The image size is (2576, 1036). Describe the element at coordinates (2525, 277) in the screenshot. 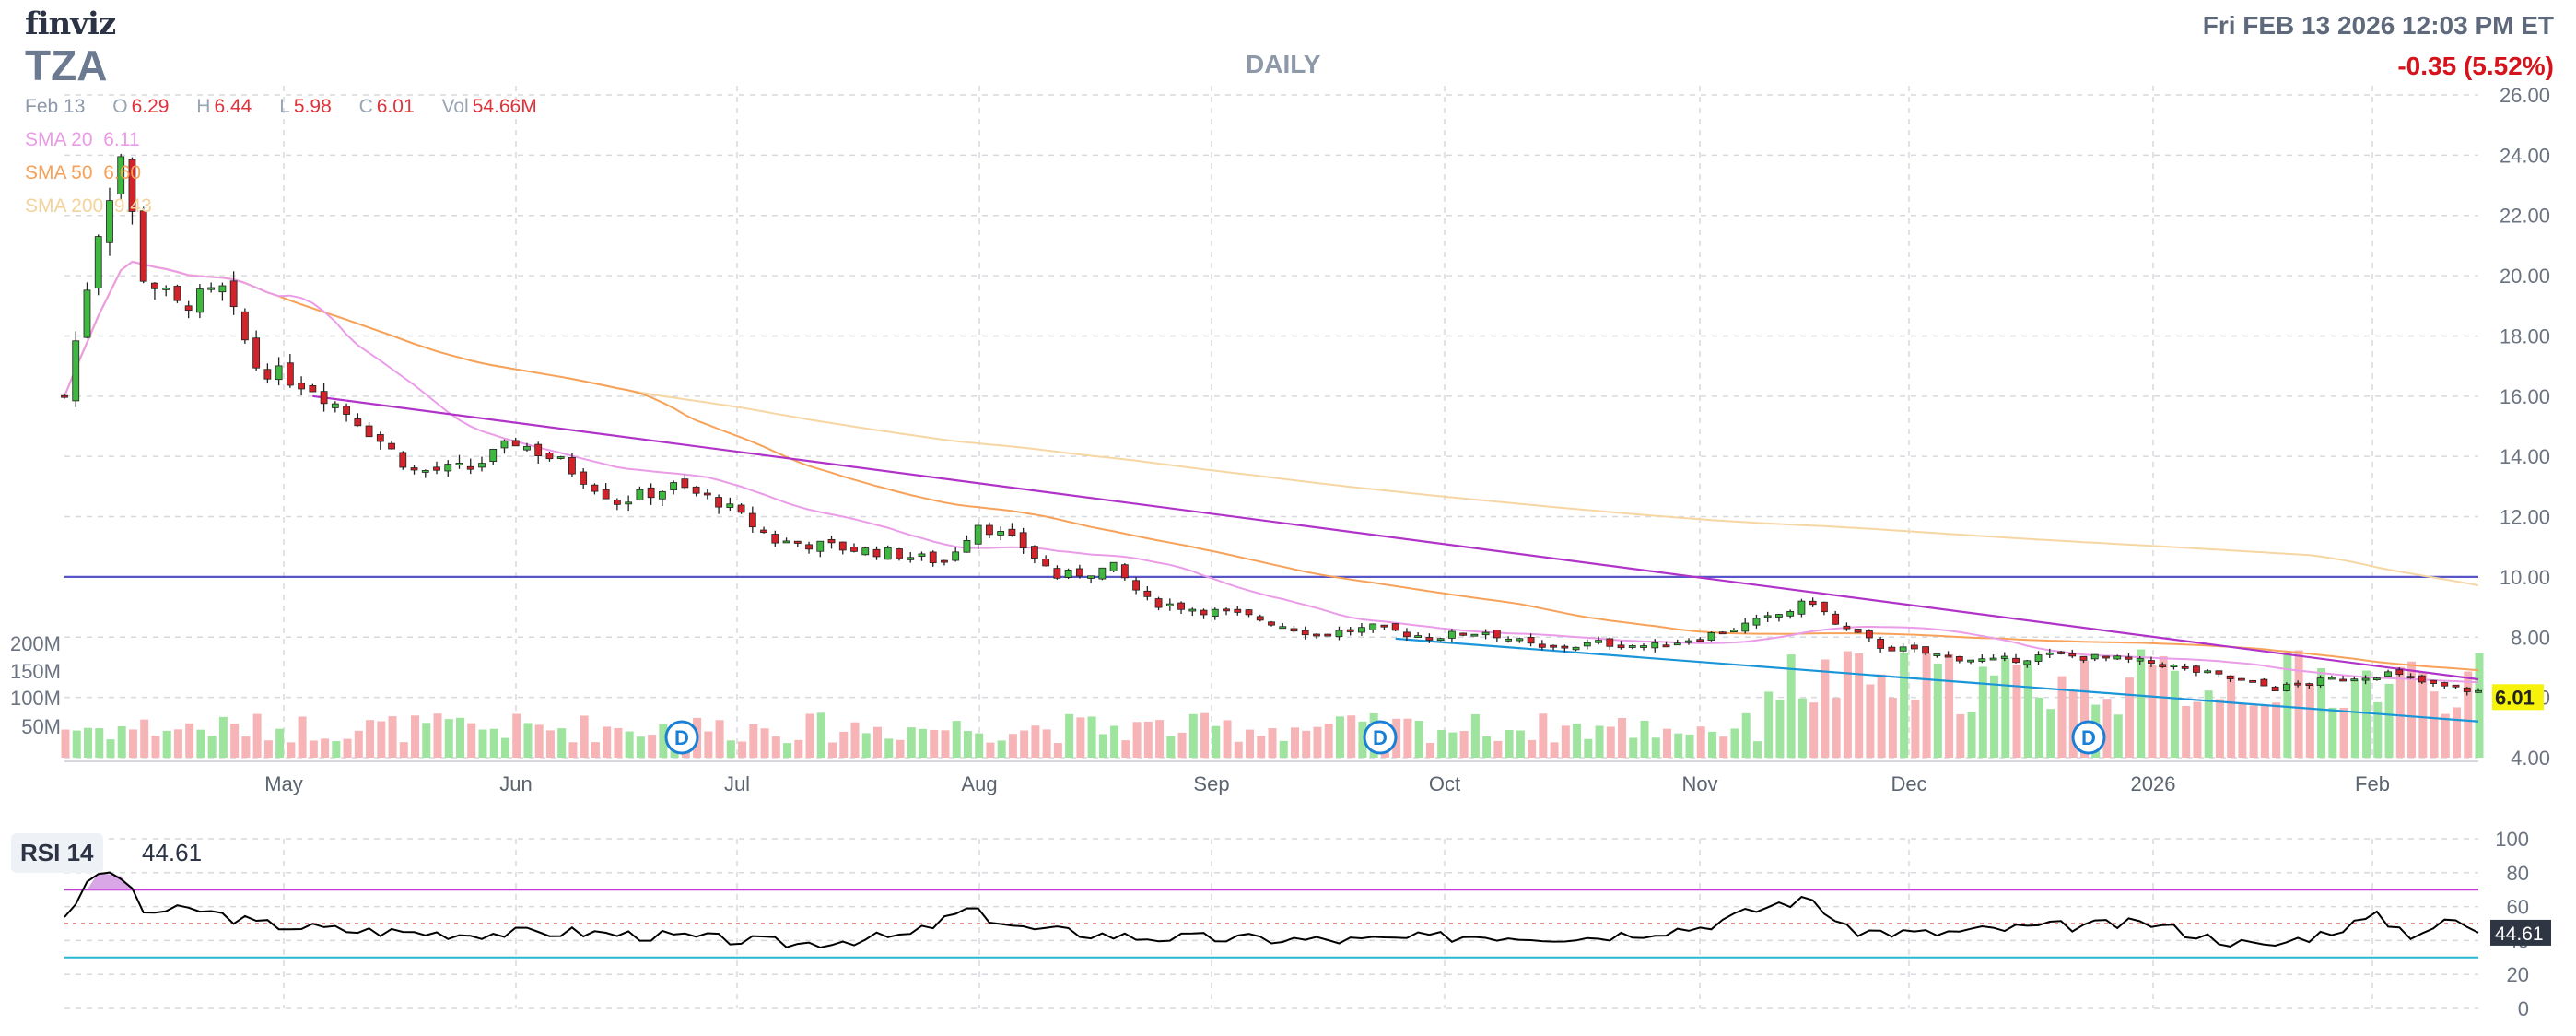

I see `price-tick-8: 20.00` at that location.